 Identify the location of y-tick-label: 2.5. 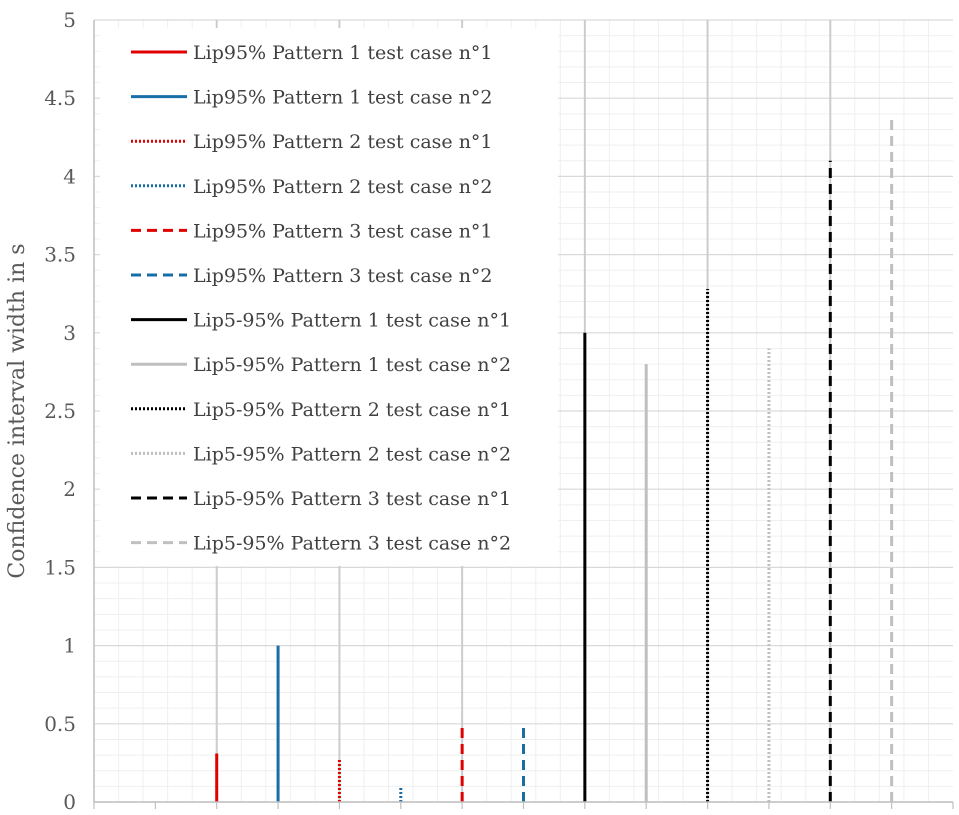
(60, 411).